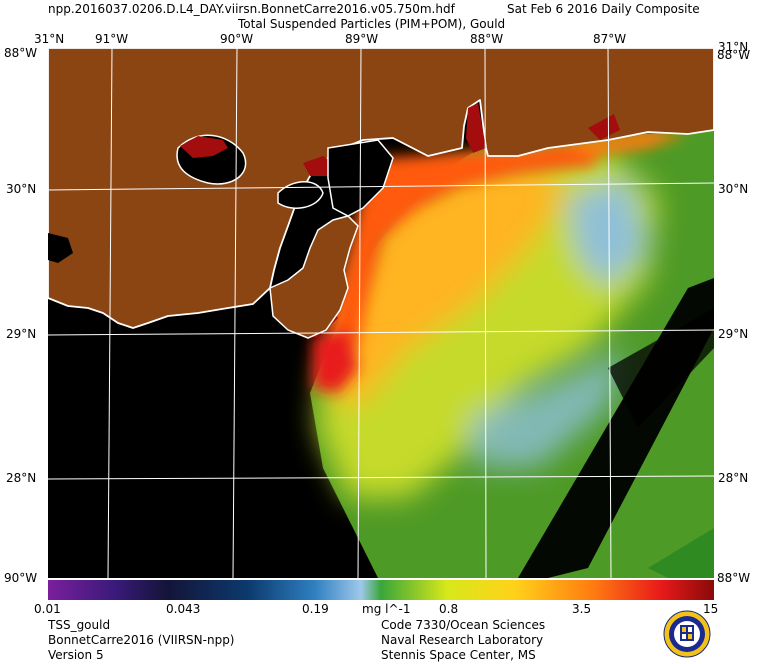  I want to click on colorbar-tick-0: 0.01, so click(47, 609).